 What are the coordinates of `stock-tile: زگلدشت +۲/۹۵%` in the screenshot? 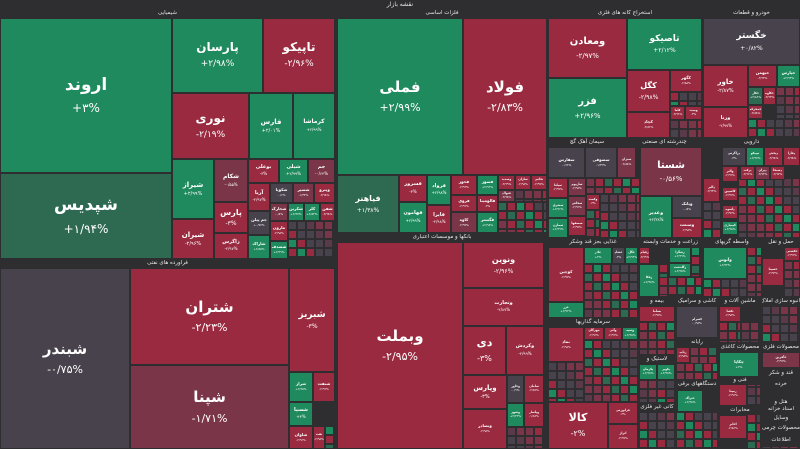 It's located at (680, 270).